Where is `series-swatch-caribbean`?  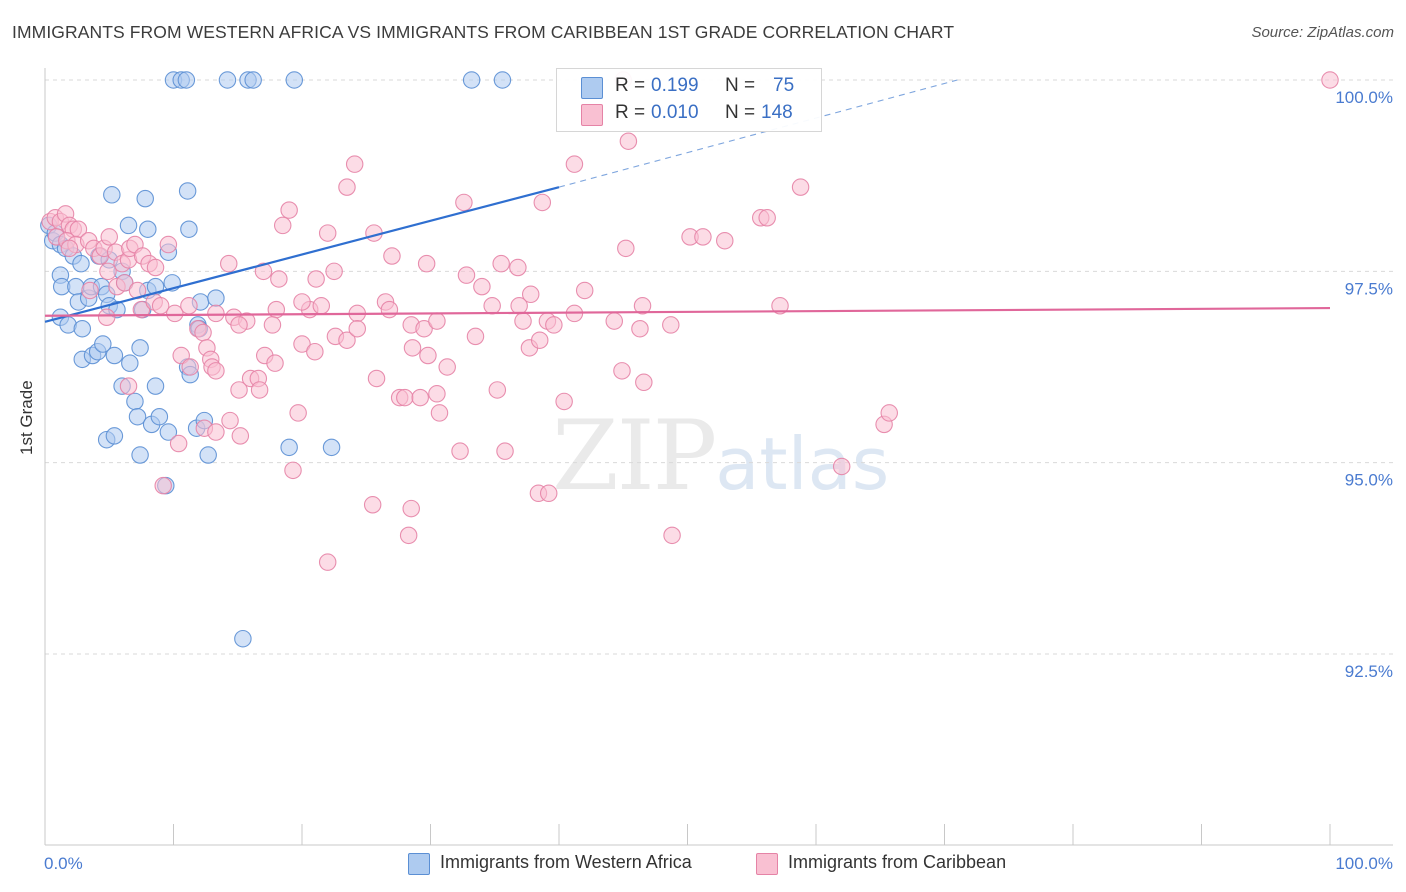
series-swatch-caribbean is located at coordinates (767, 864).